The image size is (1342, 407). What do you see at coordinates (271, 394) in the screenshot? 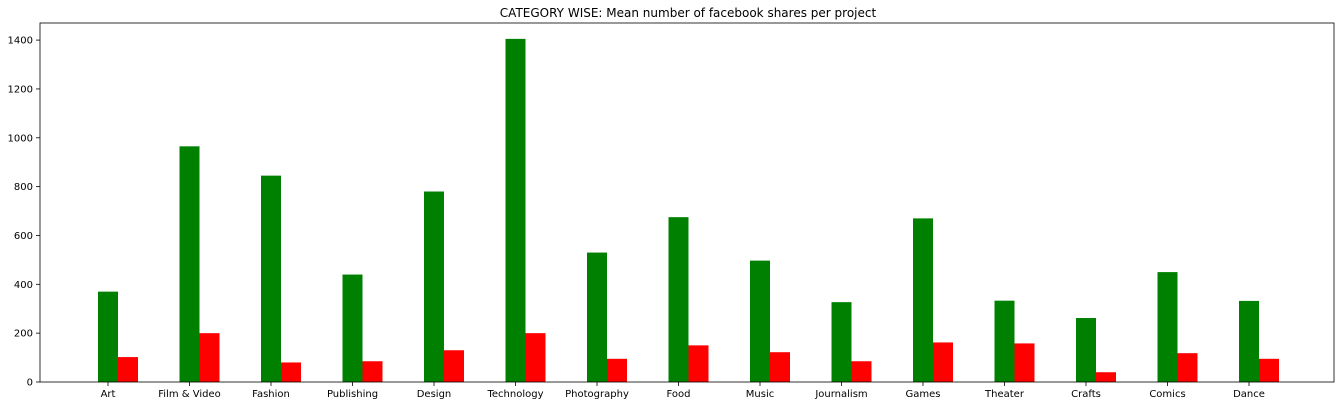
I see `x-tick-label-2: Fashion` at bounding box center [271, 394].